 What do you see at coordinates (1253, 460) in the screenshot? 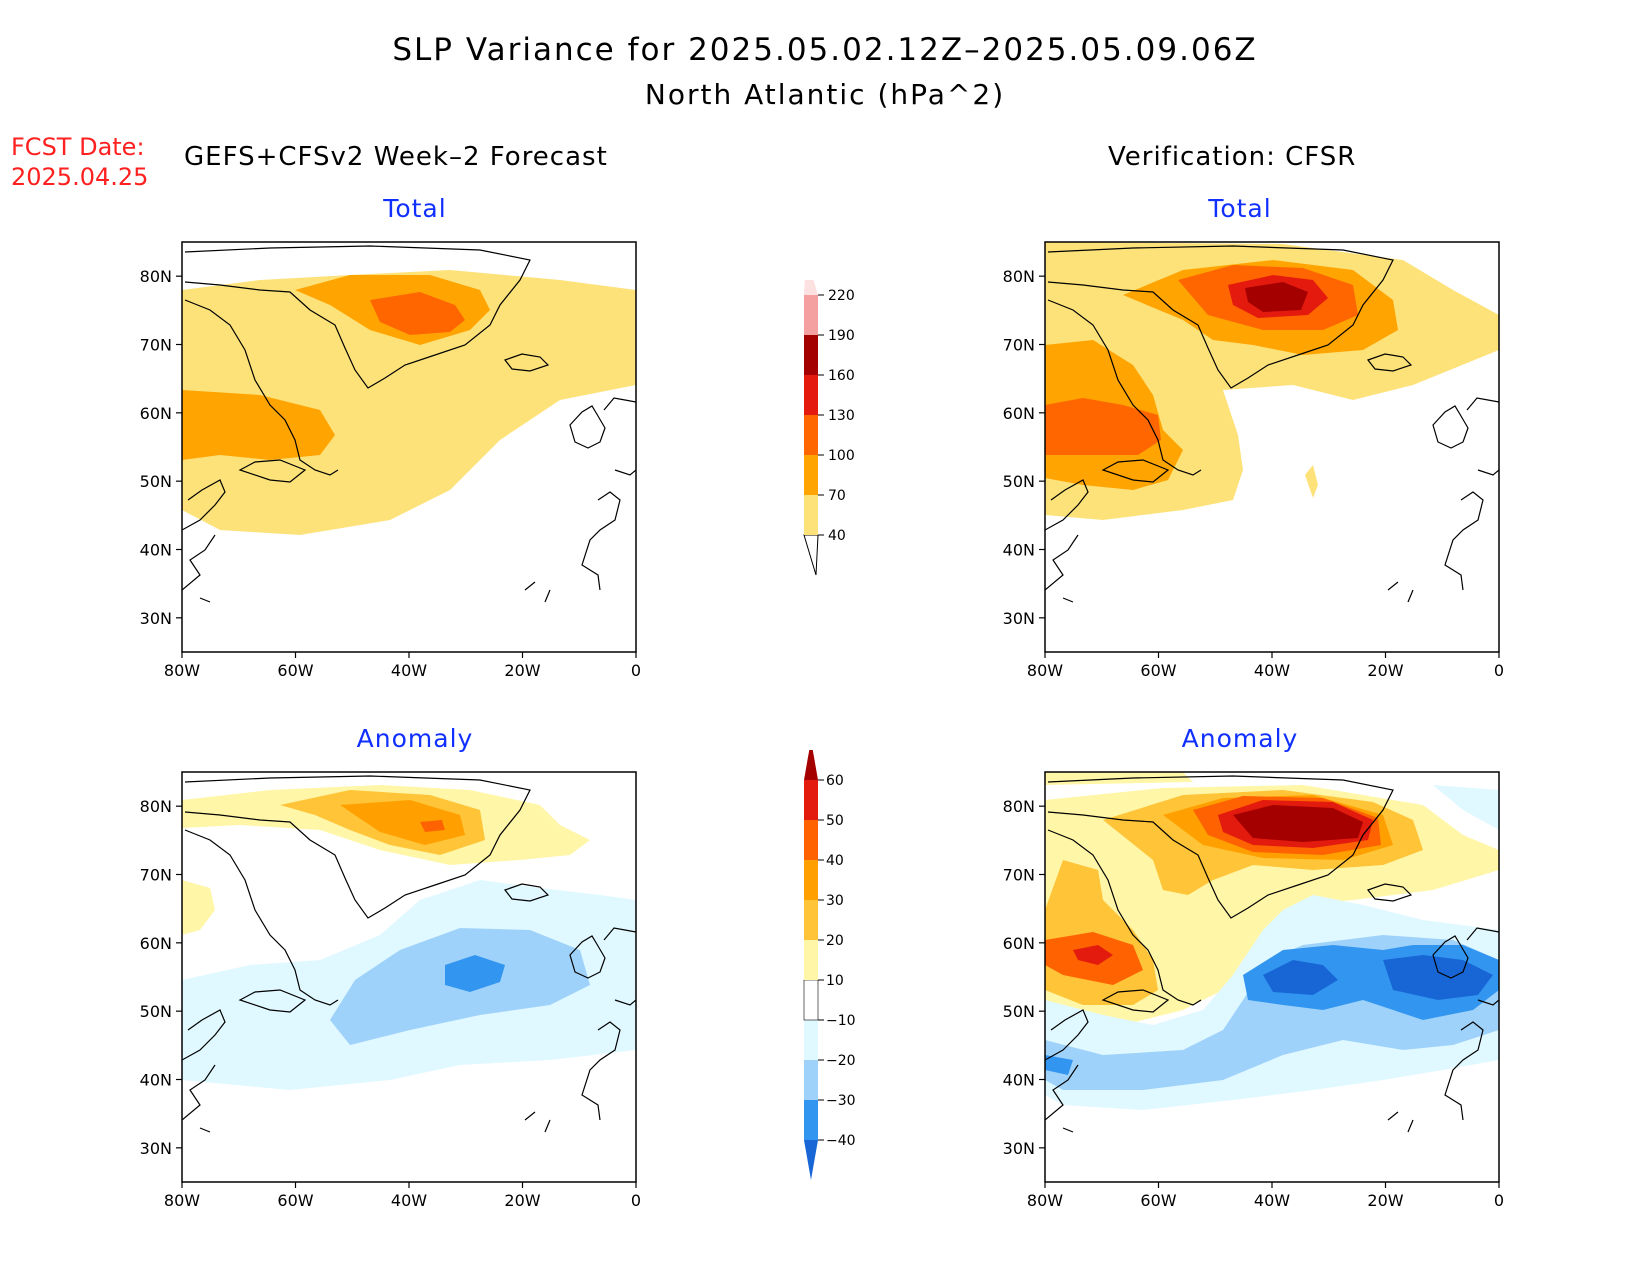
I see `map-verification-total: 80N 70N 60N 50N 40N 30N 80W 60W 40W 20W 0` at bounding box center [1253, 460].